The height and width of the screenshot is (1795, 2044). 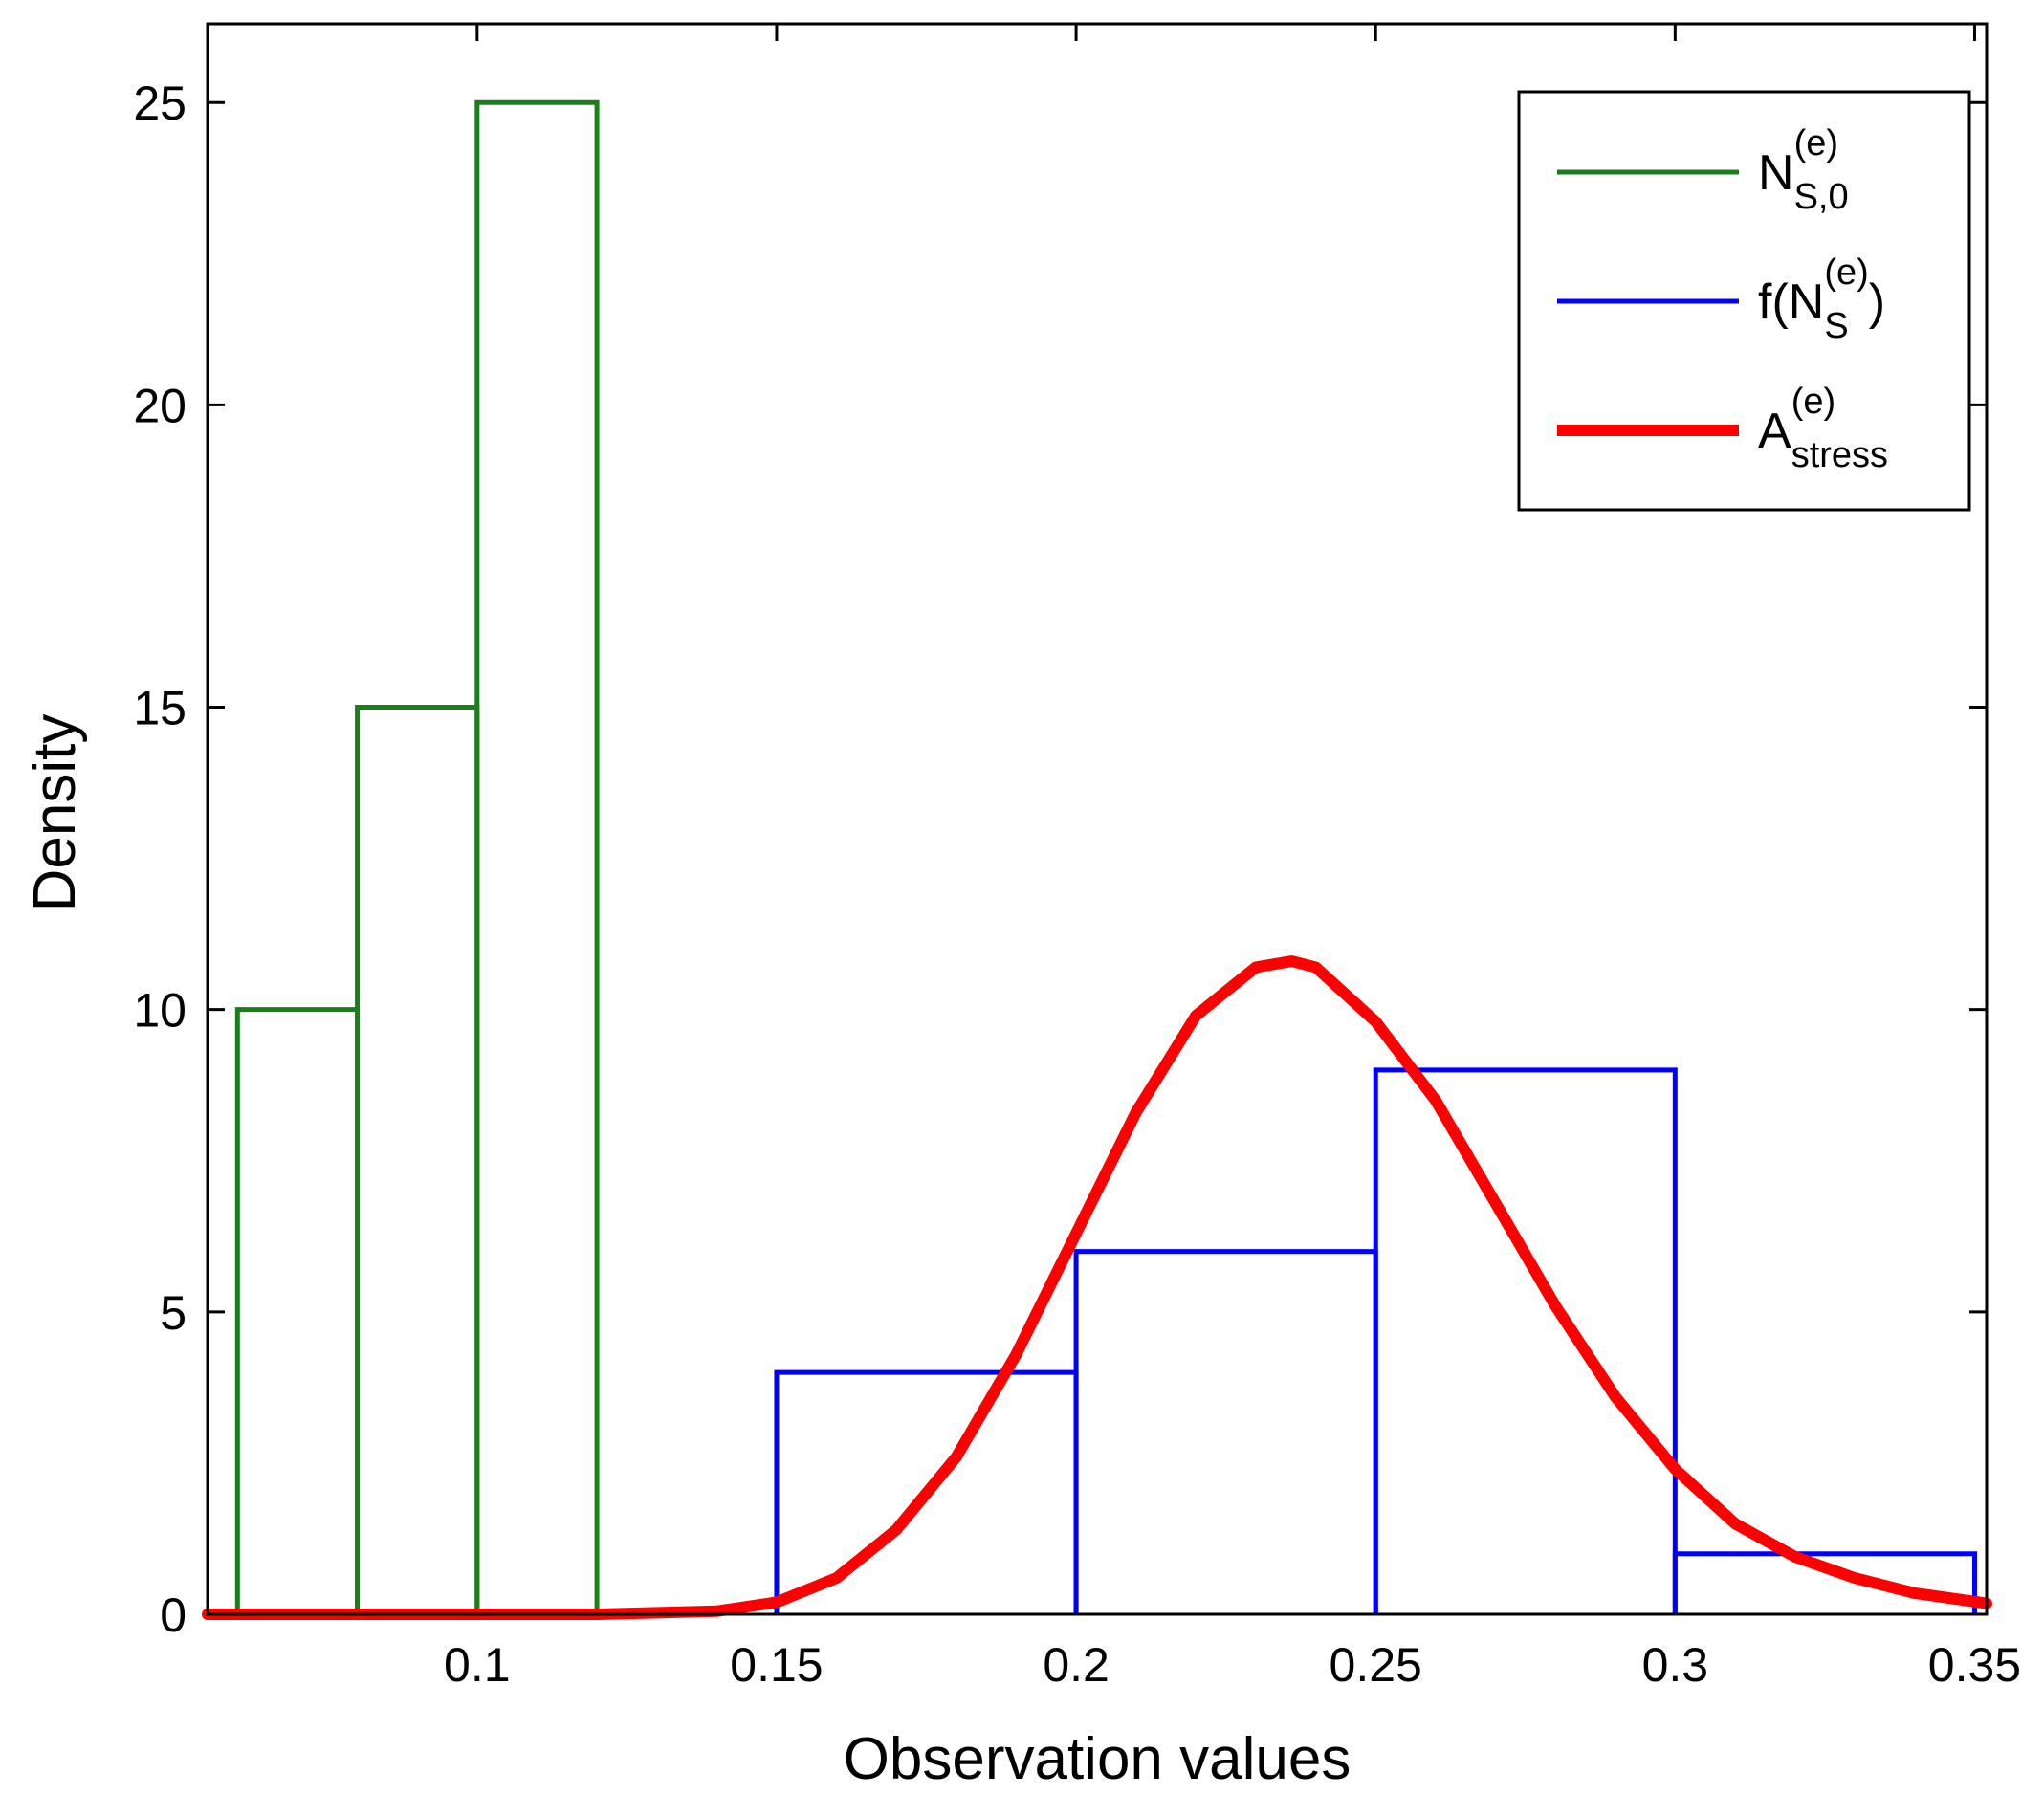 I want to click on y-tick-label: 15, so click(x=160, y=708).